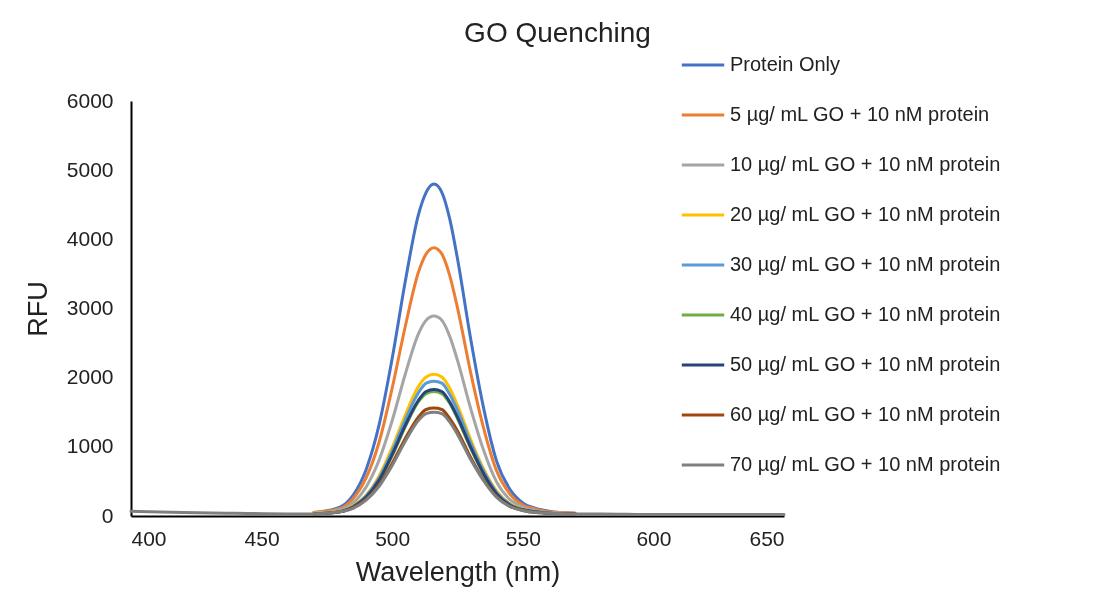  What do you see at coordinates (865, 464) in the screenshot?
I see `legend-label: 70 µg/ mL GO + 10 nM protein` at bounding box center [865, 464].